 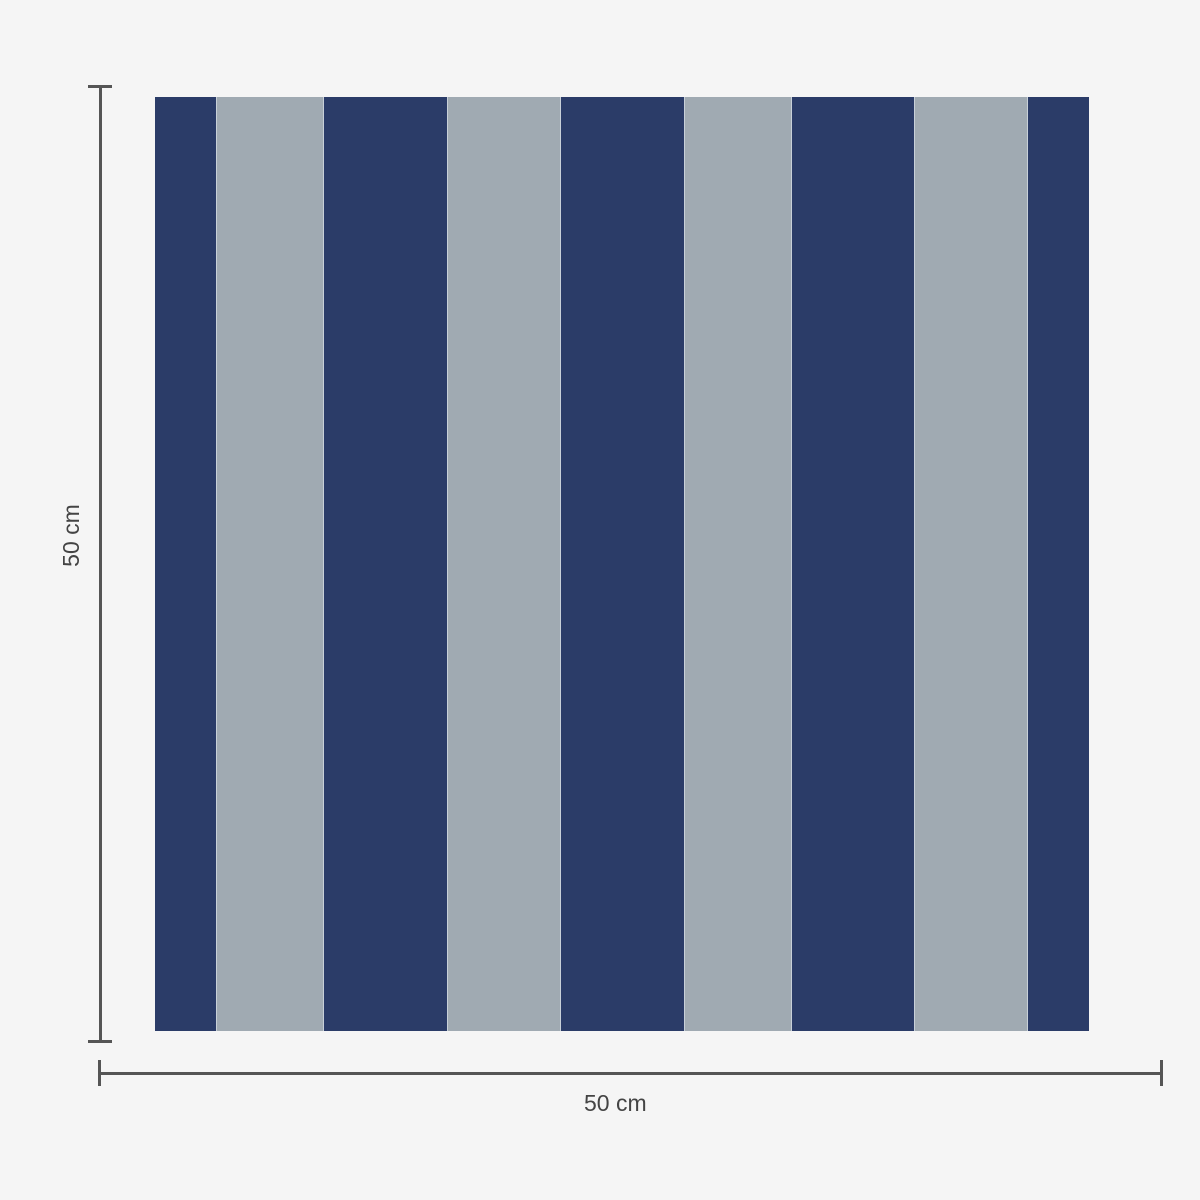 What do you see at coordinates (100, 86) in the screenshot?
I see `height-dimension-top-tick` at bounding box center [100, 86].